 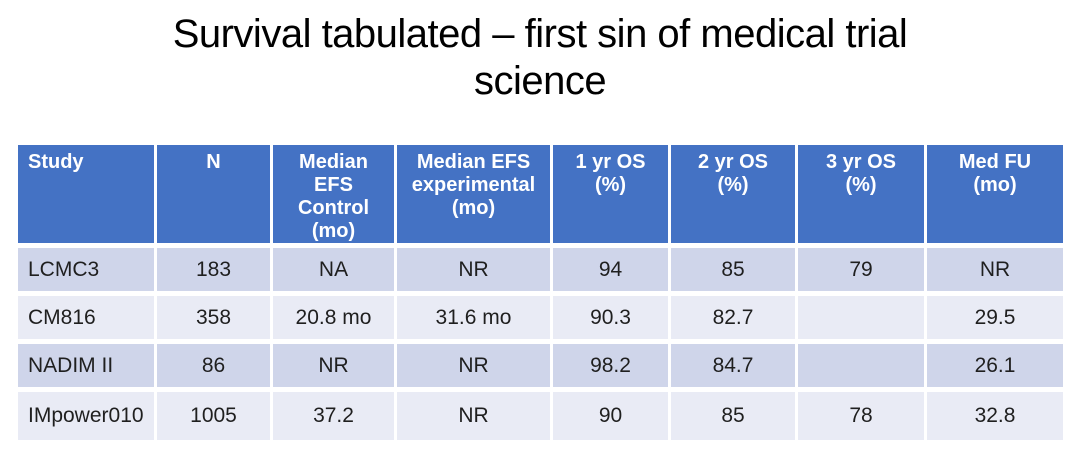 I want to click on col-header-n: N, so click(x=215, y=196).